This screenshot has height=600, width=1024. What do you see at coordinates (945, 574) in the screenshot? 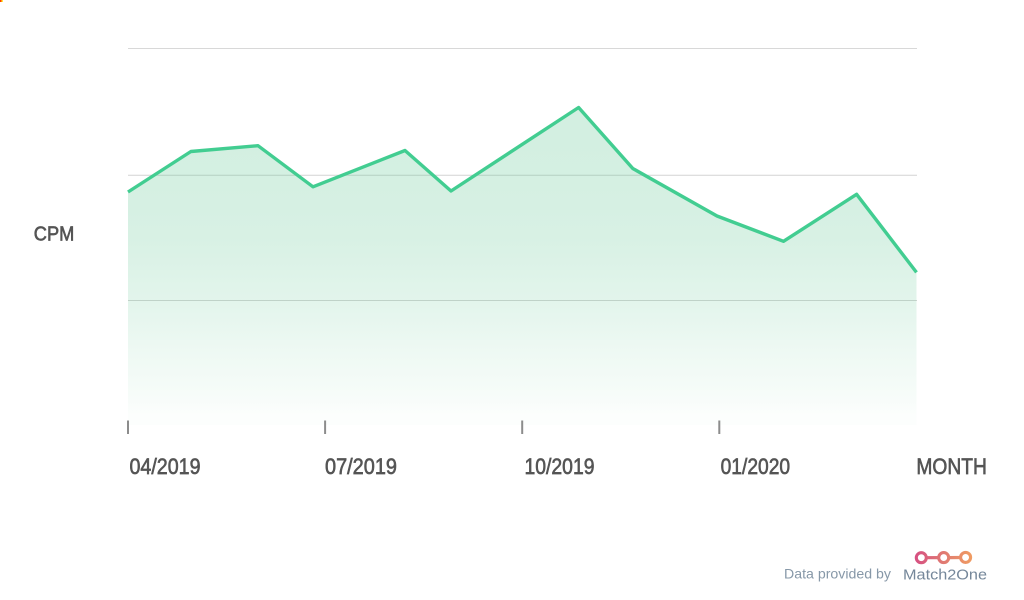
I see `svg-text: Match2One` at bounding box center [945, 574].